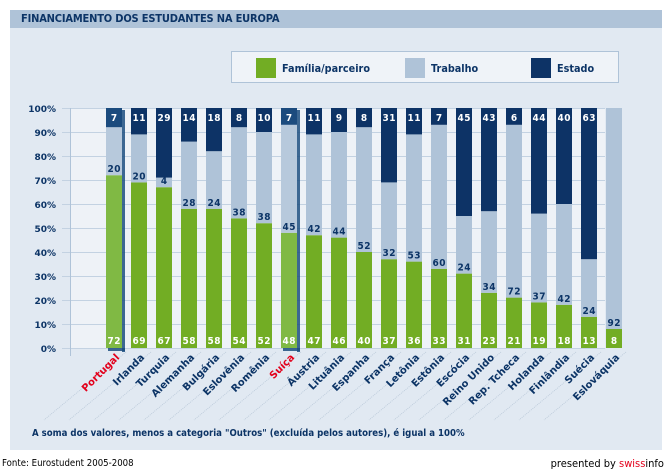  I want to click on presented-by: presented by swissinfo, so click(607, 463).